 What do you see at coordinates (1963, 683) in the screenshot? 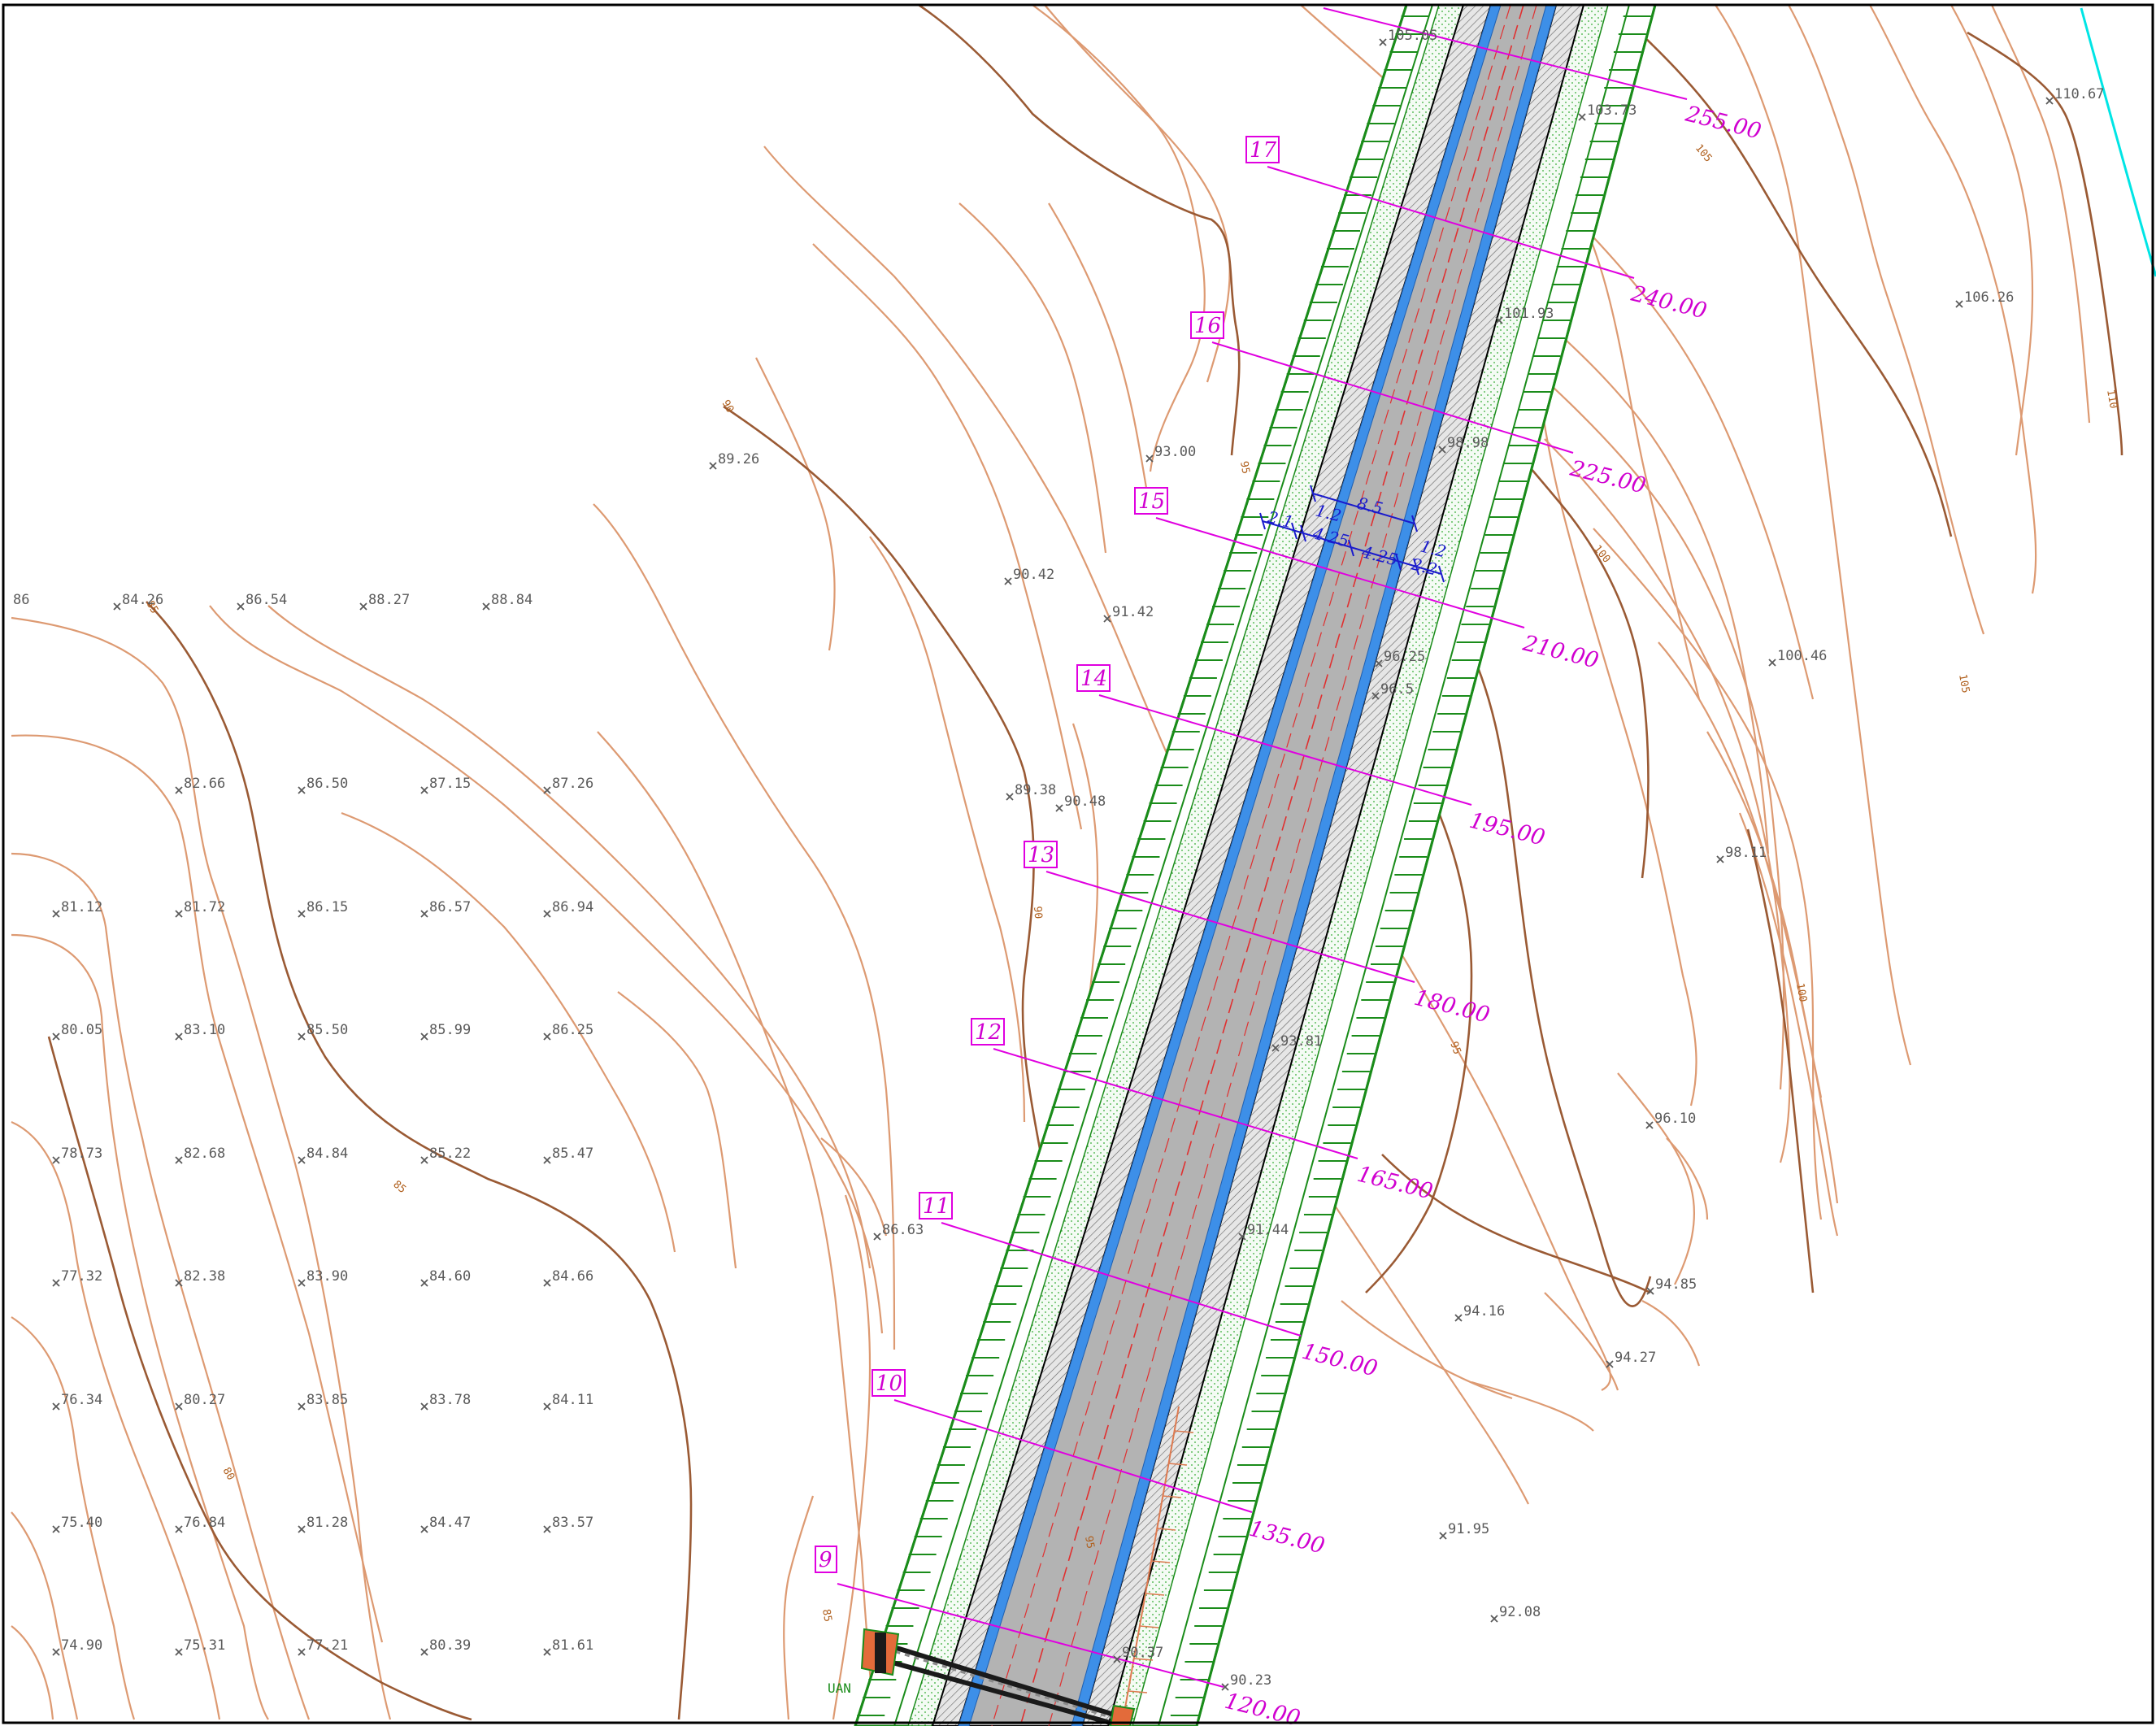
I see `contour-elevation-label: 105` at bounding box center [1963, 683].